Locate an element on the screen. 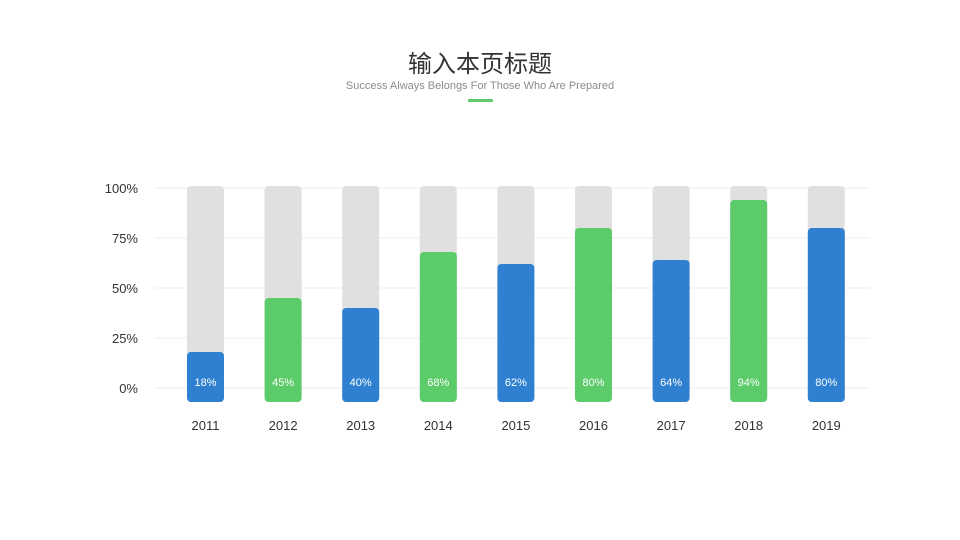 The width and height of the screenshot is (960, 540). data-label: 62% is located at coordinates (516, 383).